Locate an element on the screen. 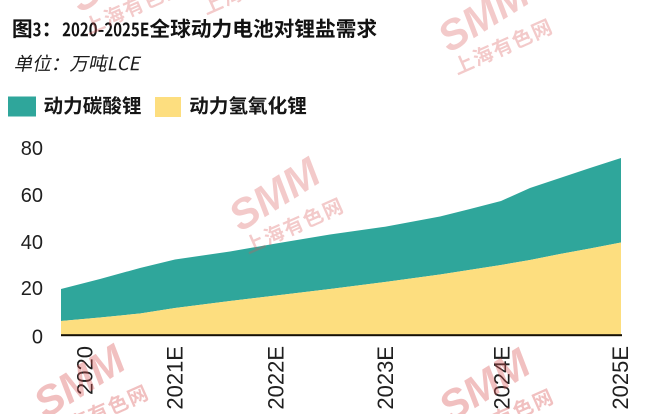 The width and height of the screenshot is (665, 414). svg-text: 20 is located at coordinates (32, 289).